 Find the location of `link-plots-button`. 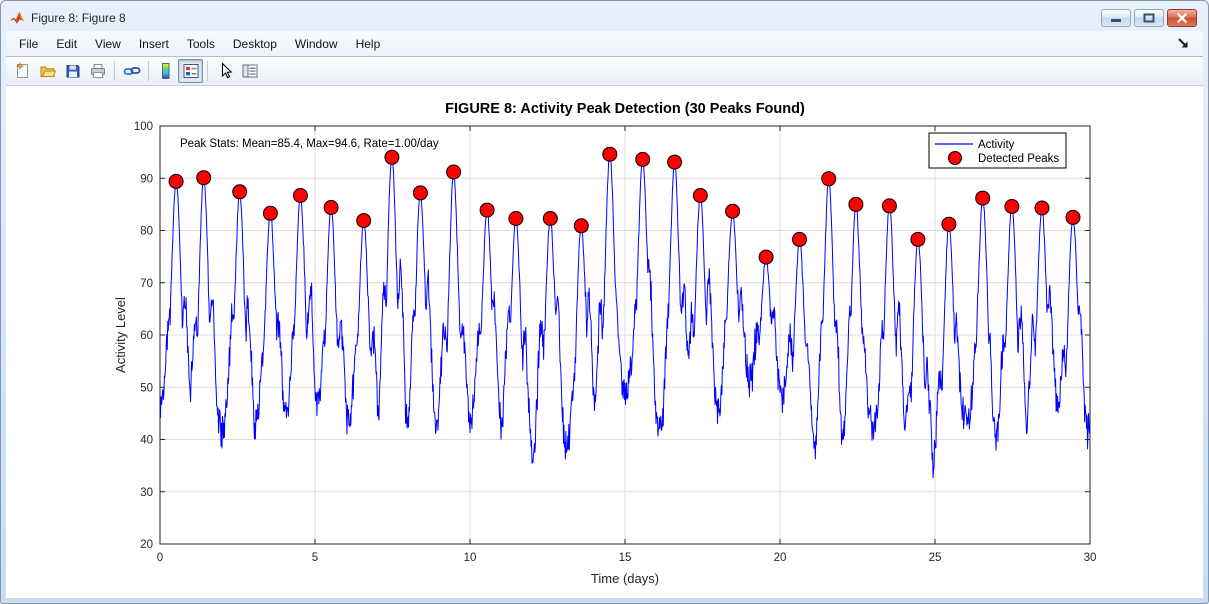

link-plots-button is located at coordinates (131, 71).